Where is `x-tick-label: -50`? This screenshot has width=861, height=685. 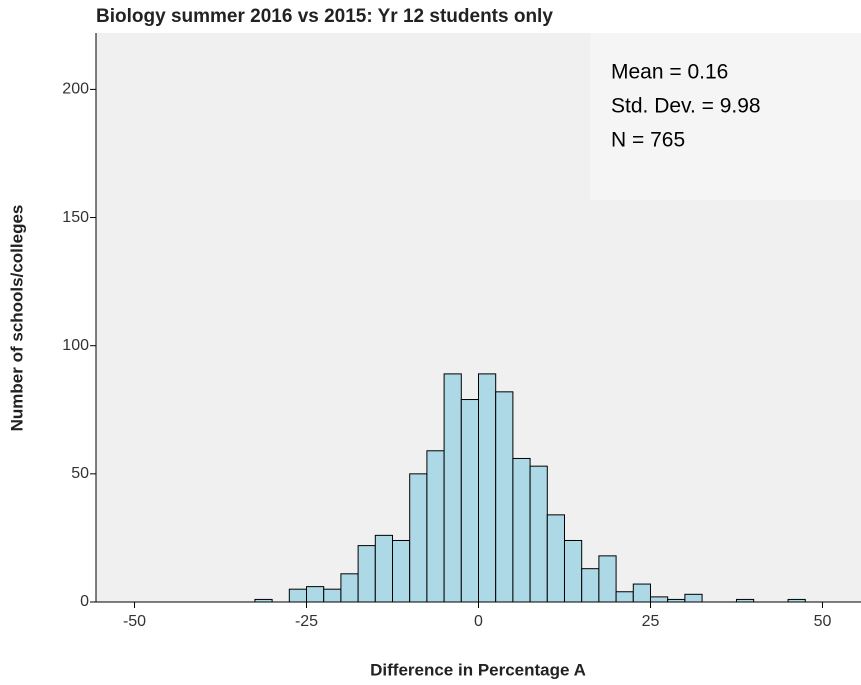 x-tick-label: -50 is located at coordinates (134, 621).